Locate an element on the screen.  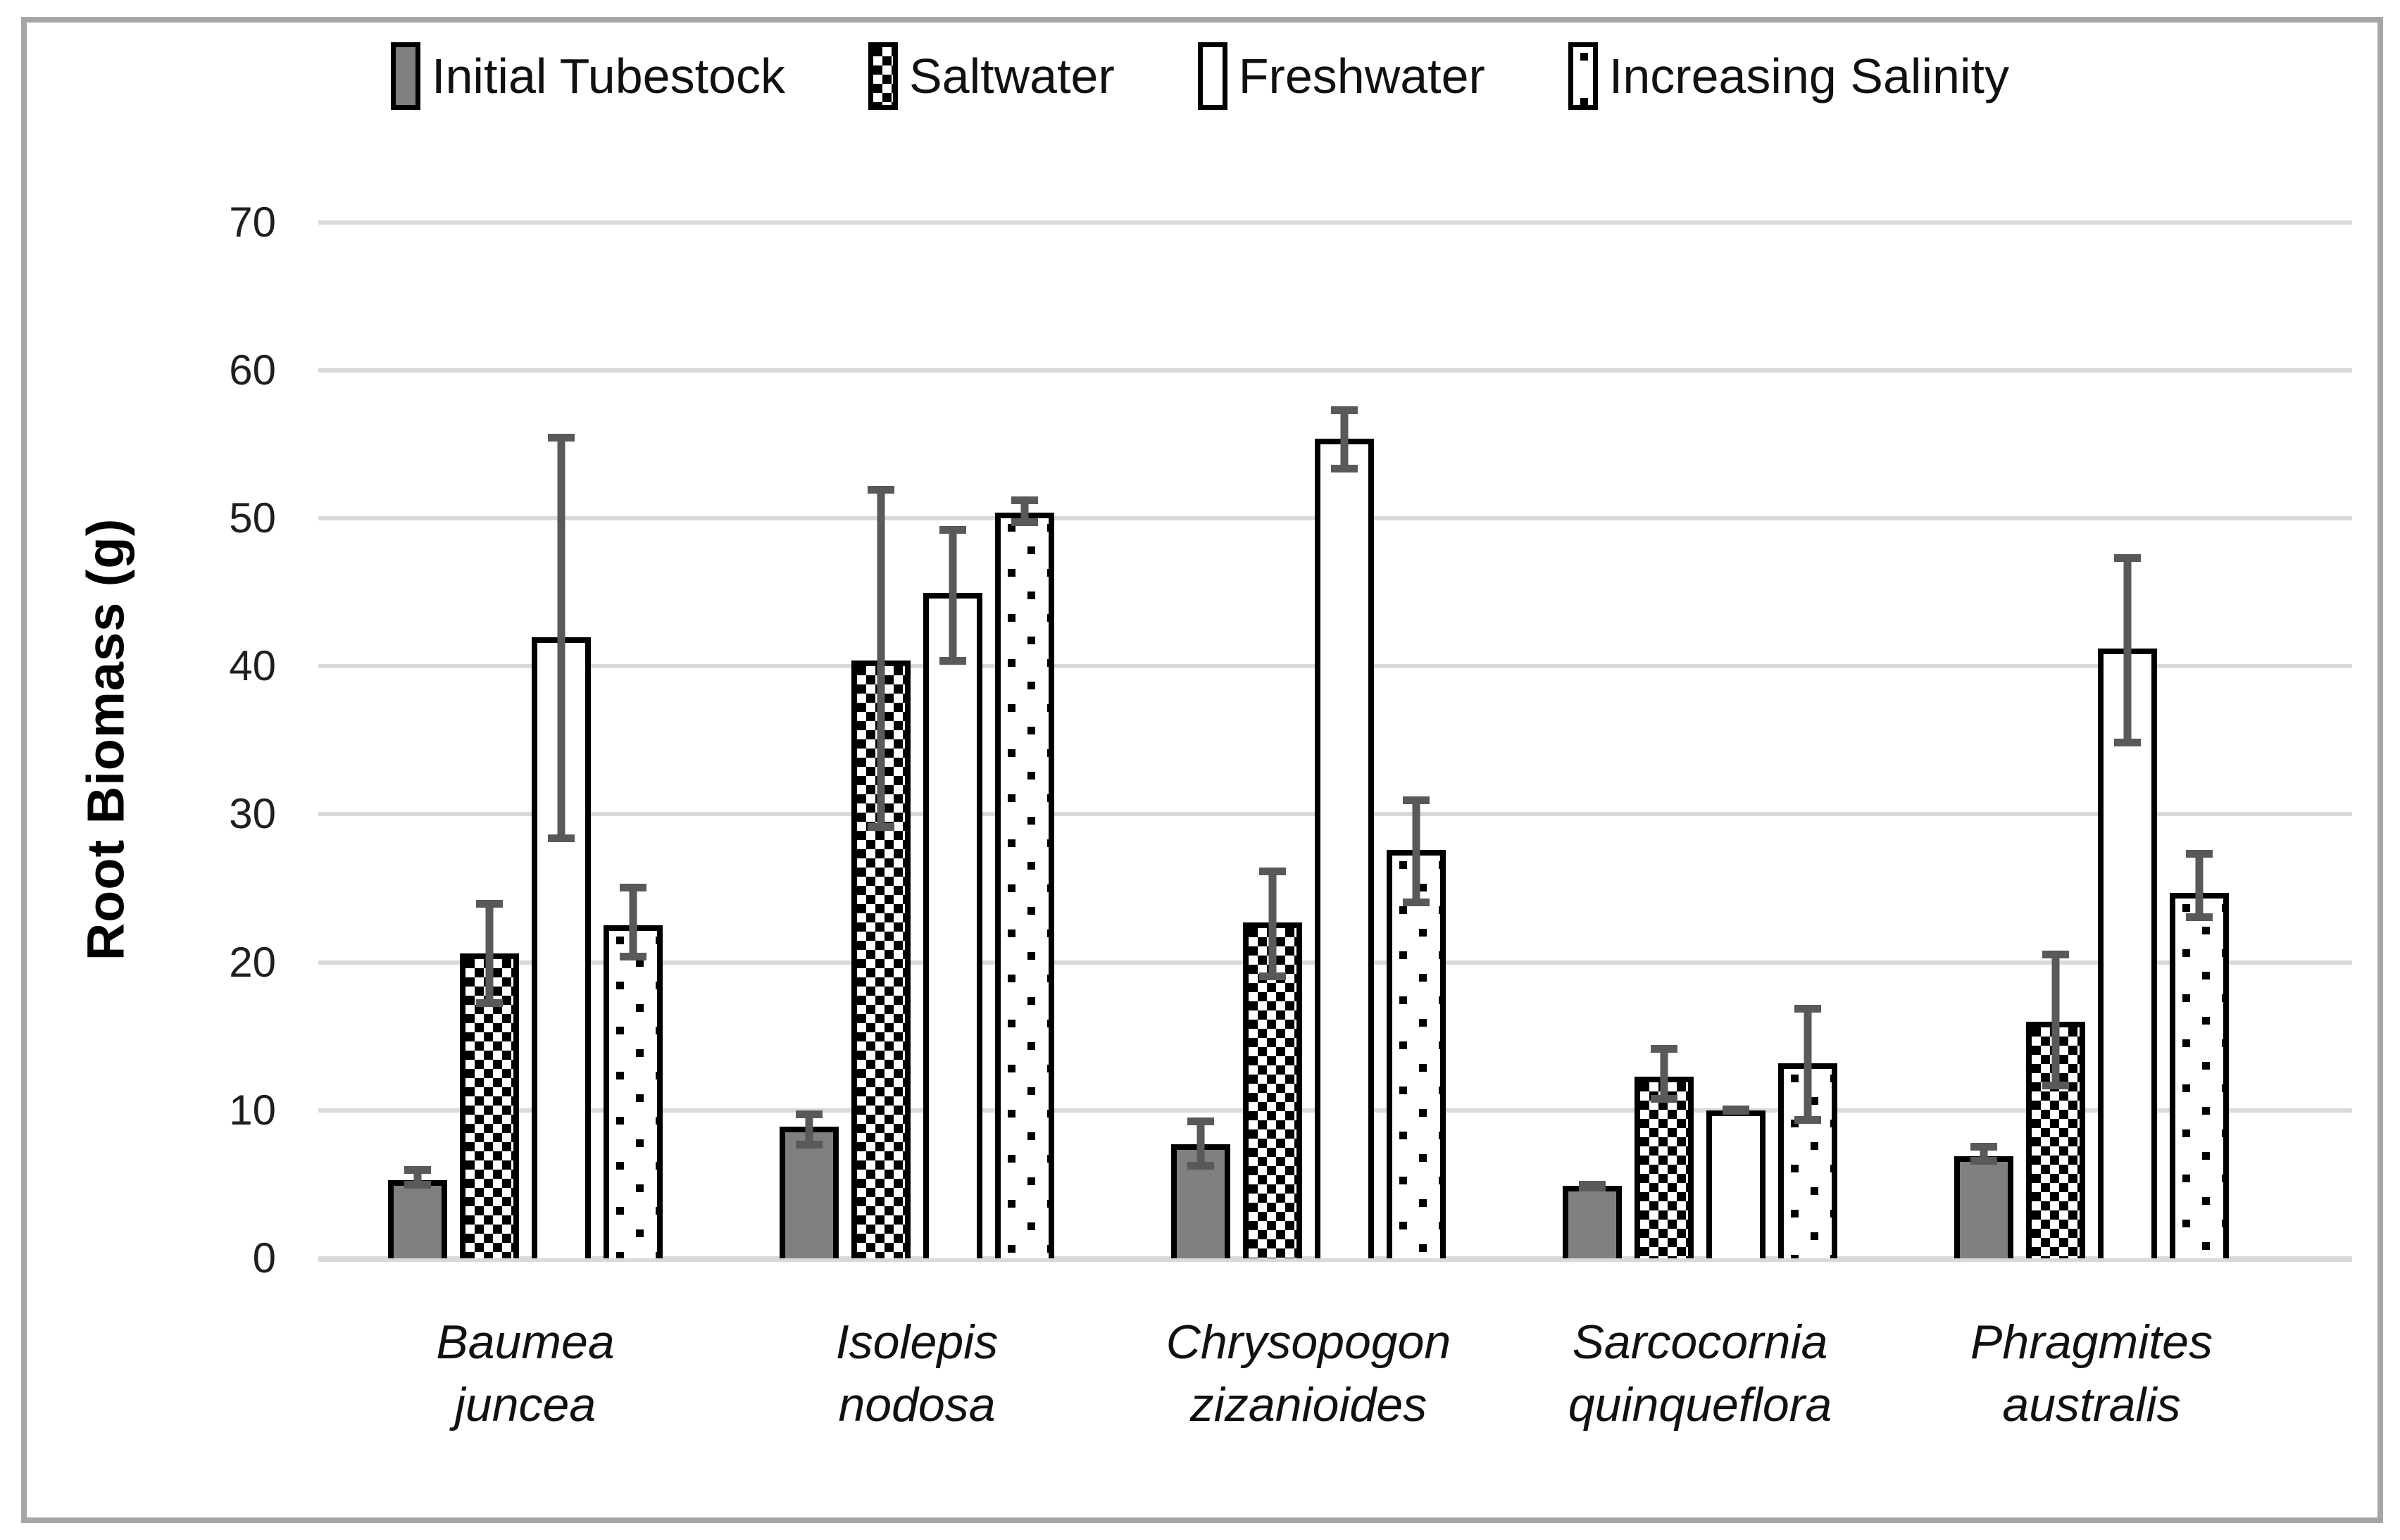
legend-label: Freshwater is located at coordinates (1361, 76).